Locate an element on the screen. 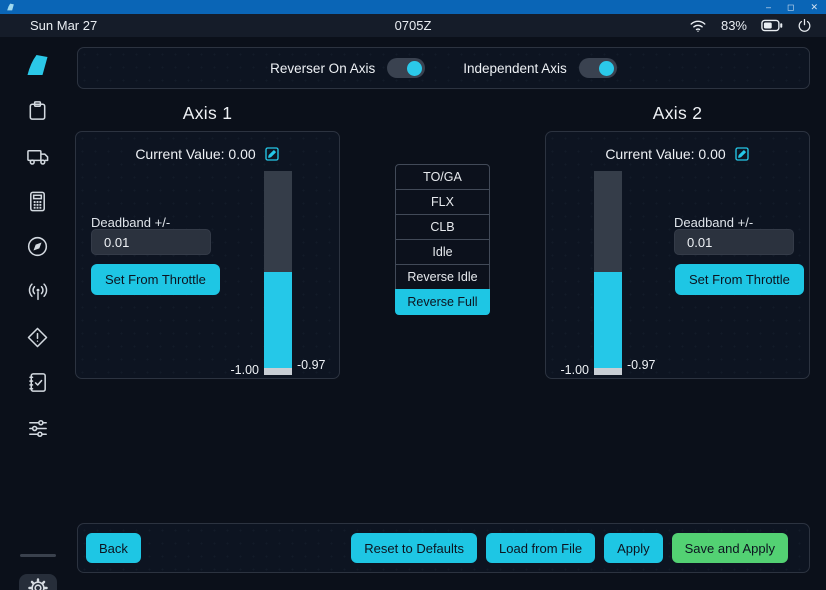 The height and width of the screenshot is (590, 826). compass-icon is located at coordinates (37, 246).